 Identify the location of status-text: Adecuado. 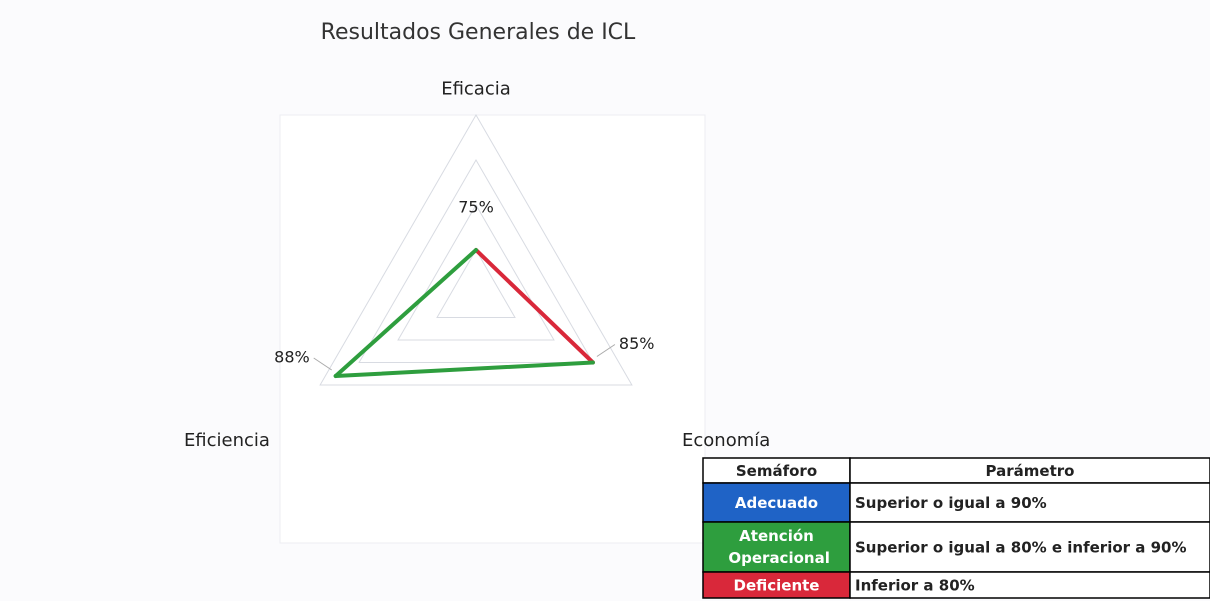
(776, 503).